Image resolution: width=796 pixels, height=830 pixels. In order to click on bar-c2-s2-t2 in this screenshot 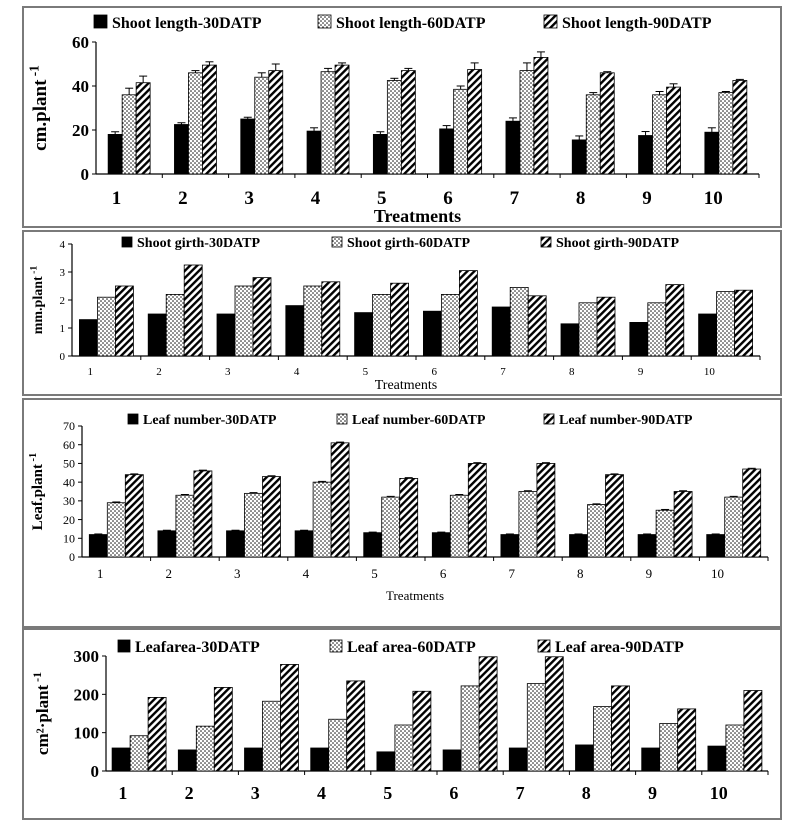, I will do `click(185, 526)`.